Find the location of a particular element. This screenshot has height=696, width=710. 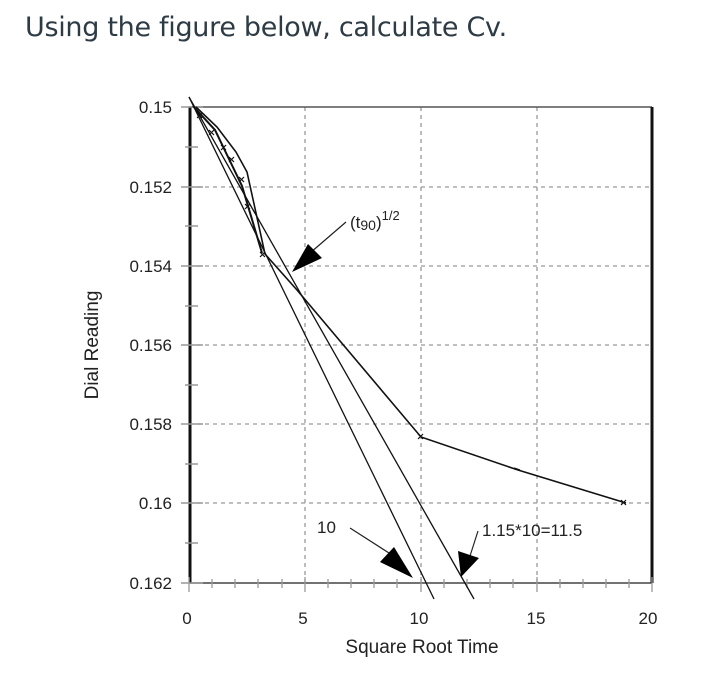

x-tick-label: 10 is located at coordinates (419, 618).